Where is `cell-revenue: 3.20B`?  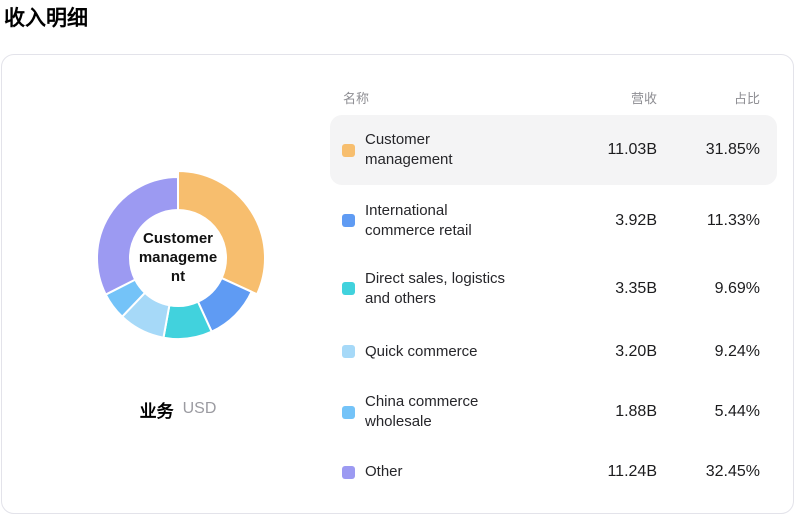
cell-revenue: 3.20B is located at coordinates (636, 351).